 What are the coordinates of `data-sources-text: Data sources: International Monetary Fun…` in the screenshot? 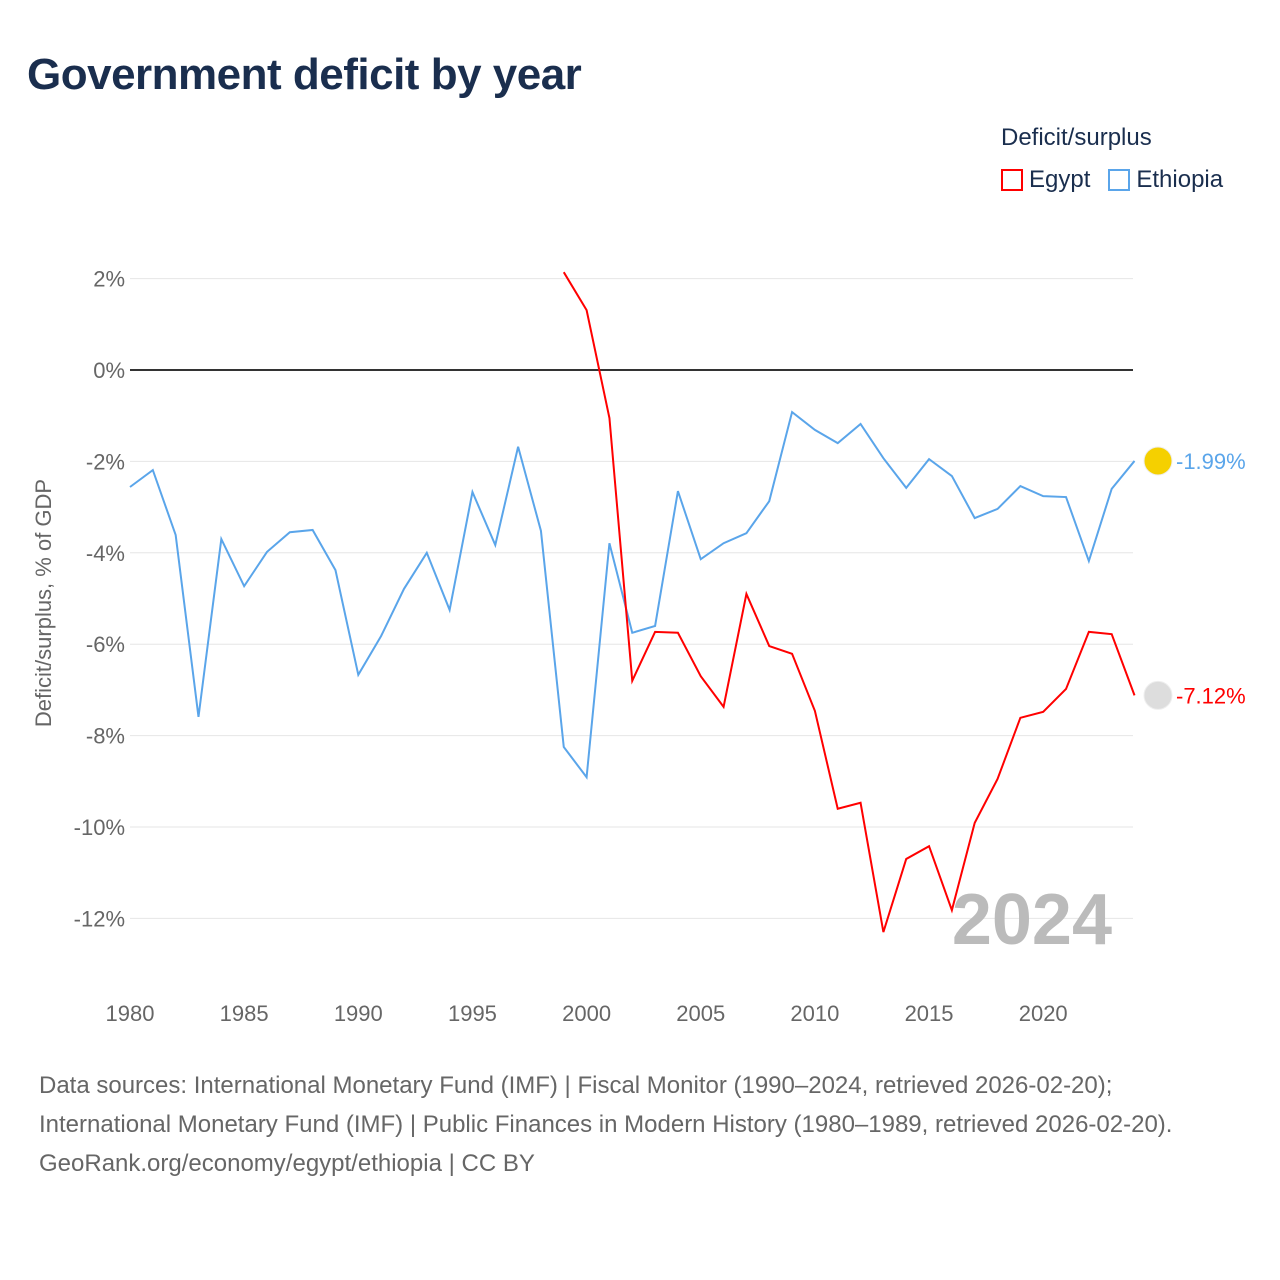 It's located at (606, 1105).